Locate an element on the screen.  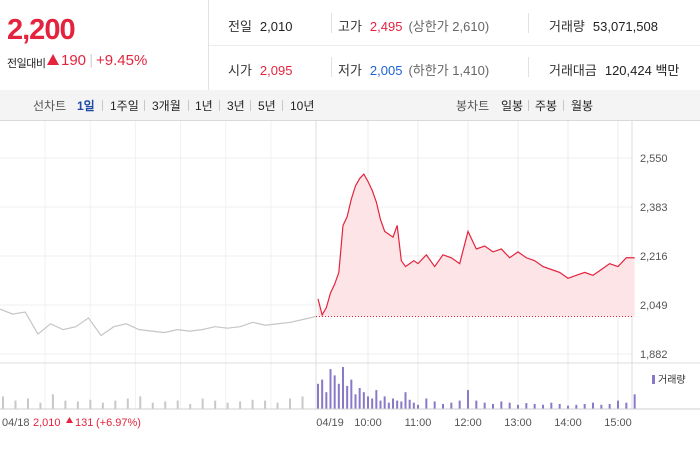
tab-10y: 10년 is located at coordinates (302, 106).